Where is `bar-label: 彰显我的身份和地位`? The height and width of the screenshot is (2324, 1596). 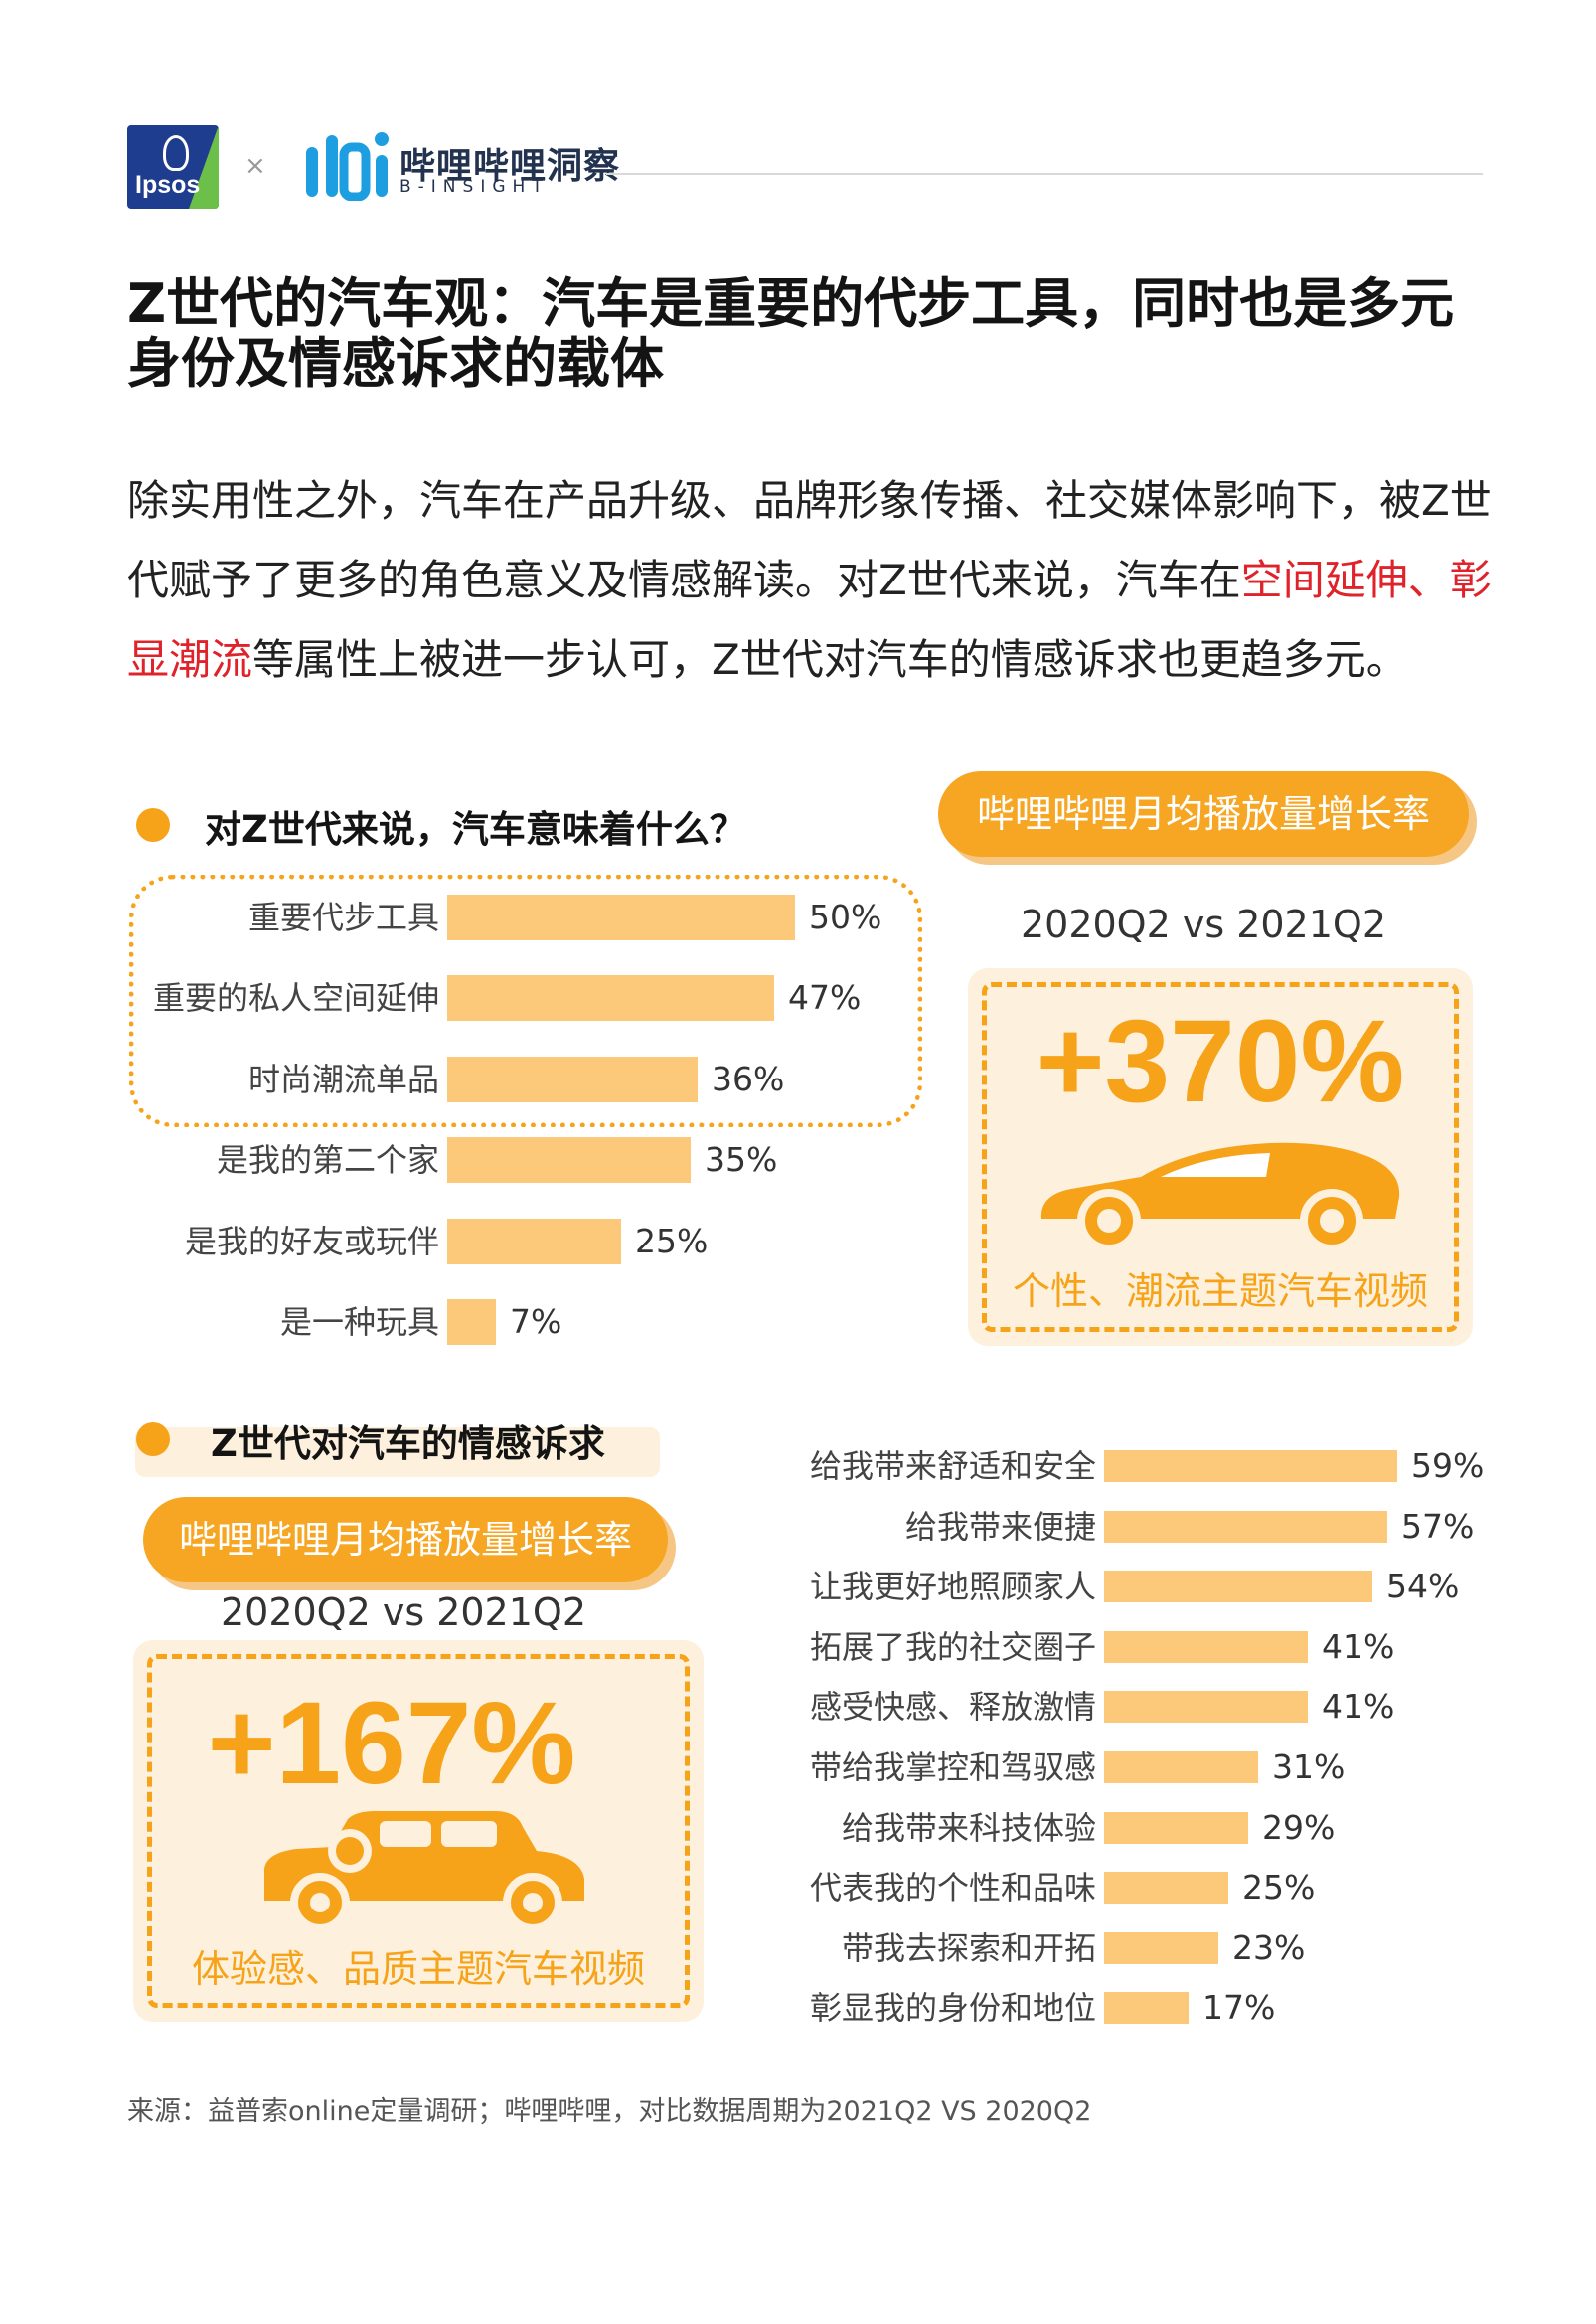 bar-label: 彰显我的身份和地位 is located at coordinates (953, 2008).